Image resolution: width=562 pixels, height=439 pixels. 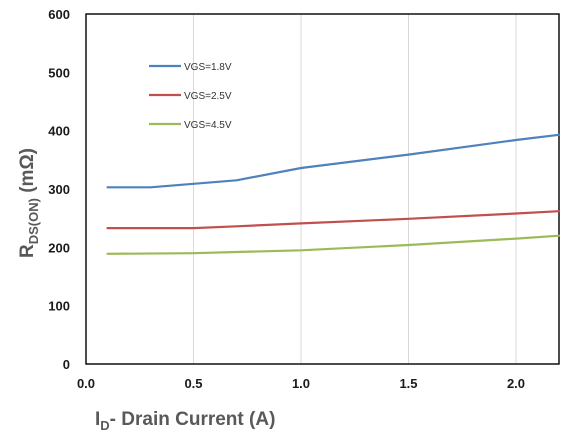 What do you see at coordinates (59, 72) in the screenshot?
I see `y-tick-label: 500` at bounding box center [59, 72].